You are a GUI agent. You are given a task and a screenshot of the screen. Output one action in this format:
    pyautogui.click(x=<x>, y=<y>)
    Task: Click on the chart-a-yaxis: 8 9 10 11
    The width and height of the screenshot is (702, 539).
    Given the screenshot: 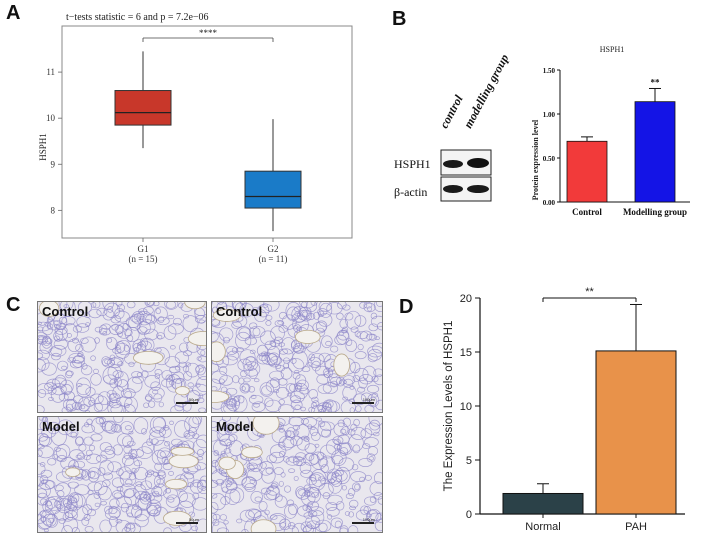 What is the action you would take?
    pyautogui.click(x=54, y=141)
    